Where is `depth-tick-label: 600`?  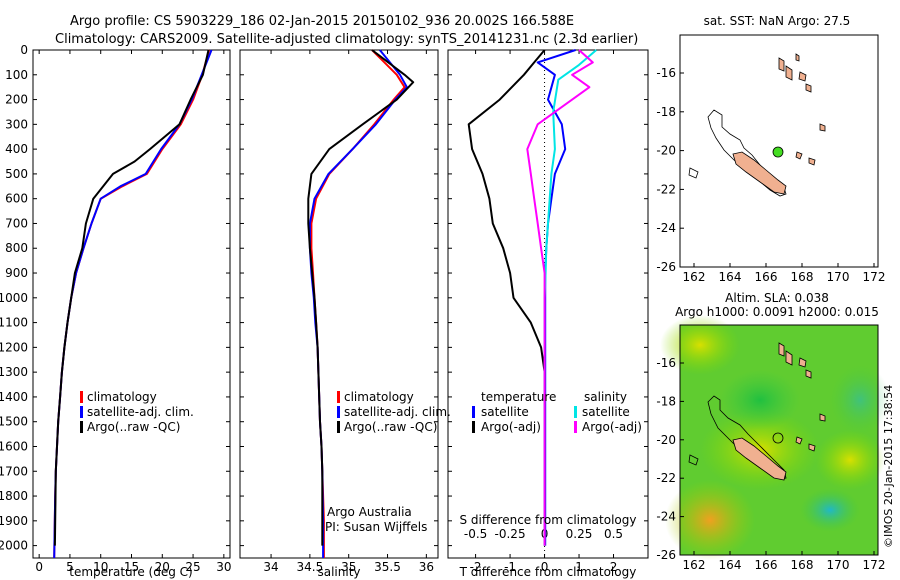
depth-tick-label: 600 is located at coordinates (16, 199).